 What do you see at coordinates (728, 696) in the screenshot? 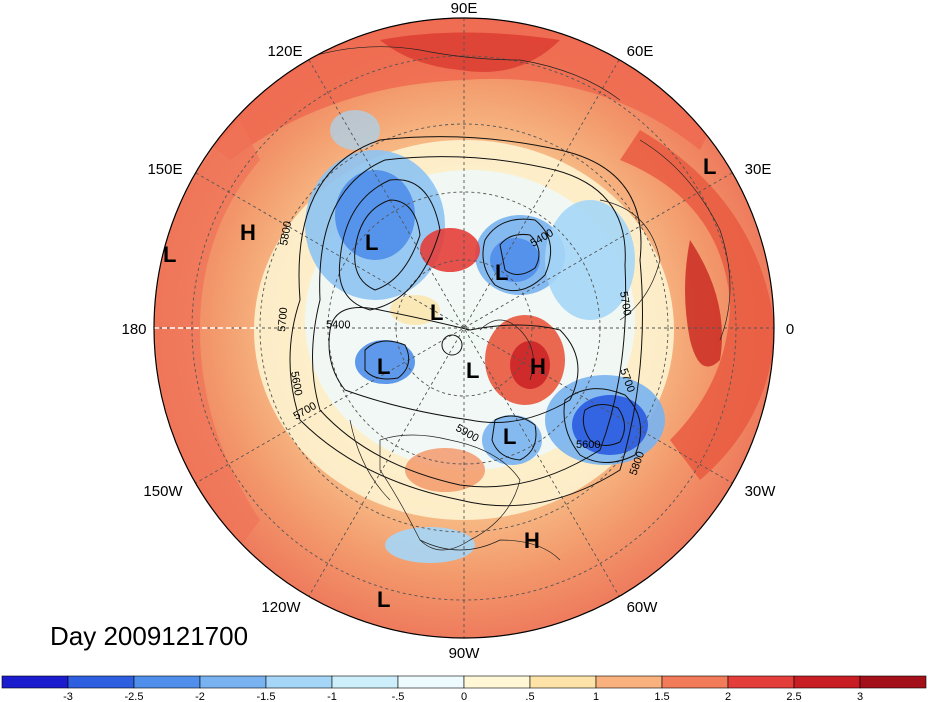
I see `colorbar-tick-label: 2` at bounding box center [728, 696].